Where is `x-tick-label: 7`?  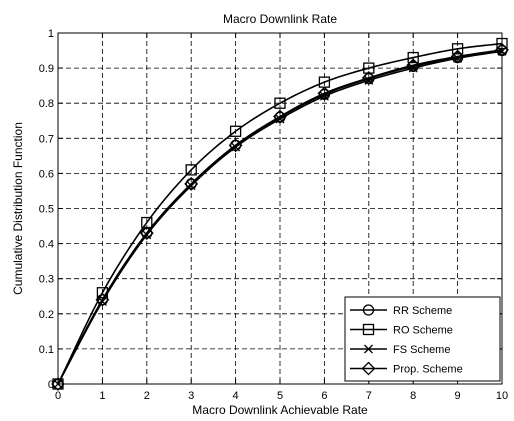 x-tick-label: 7 is located at coordinates (369, 396).